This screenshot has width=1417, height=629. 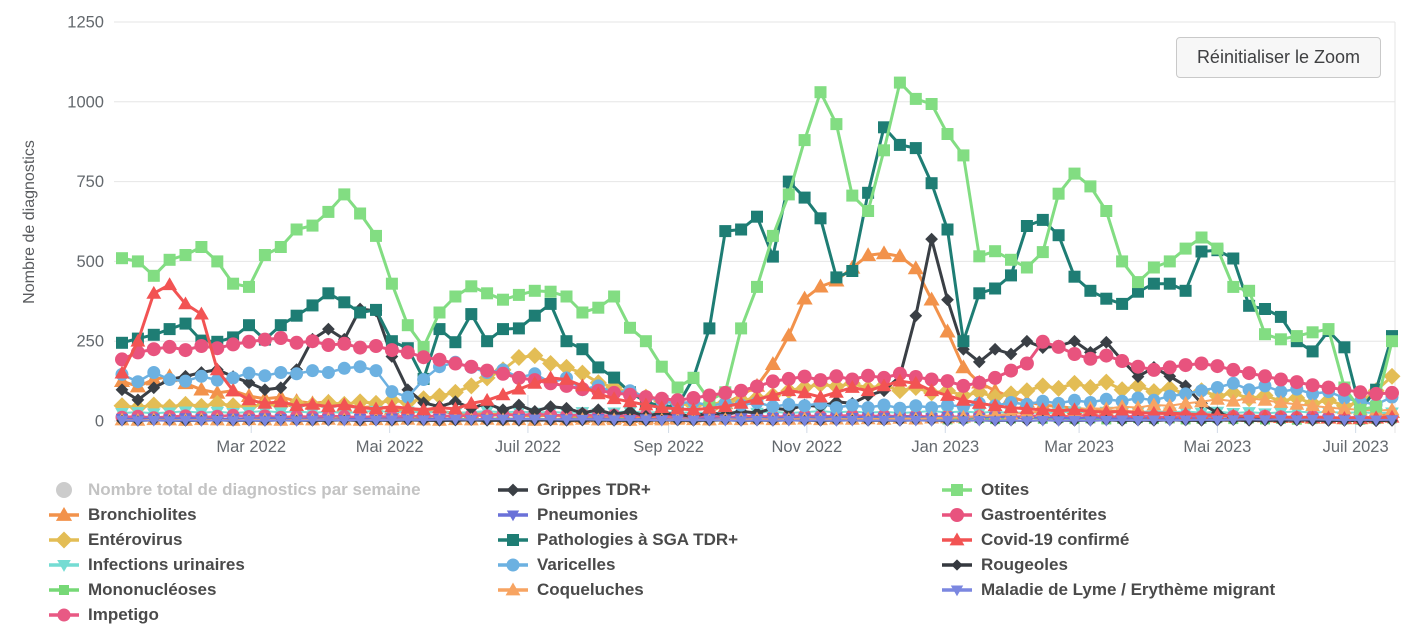 I want to click on legend-item-lyme: Maladie de Lyme / Erythème migrant, so click(x=1108, y=590).